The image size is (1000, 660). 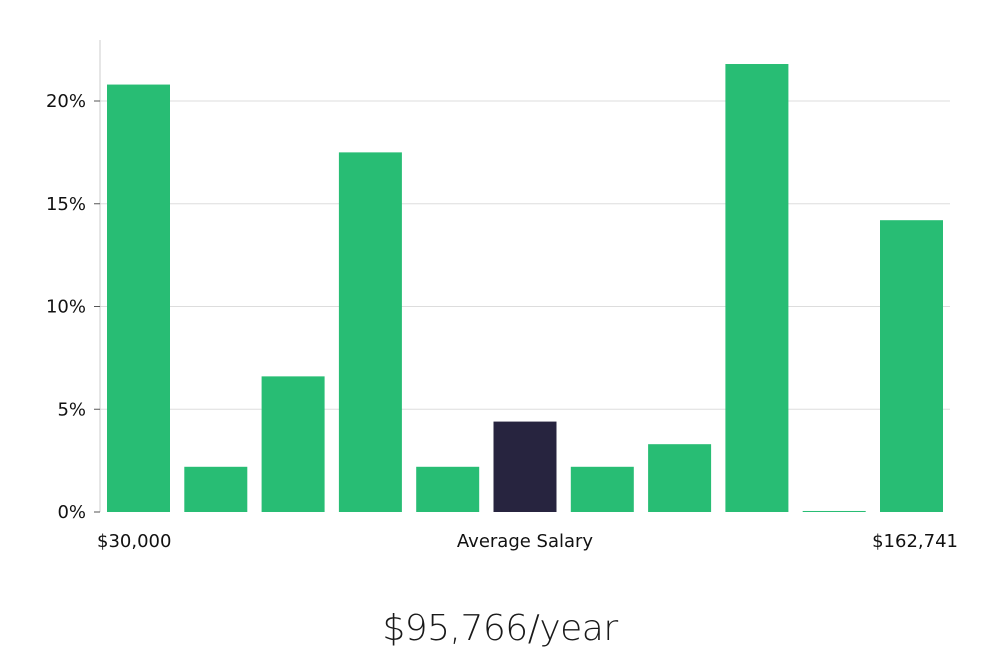 I want to click on bar-average-salary, so click(x=525, y=466).